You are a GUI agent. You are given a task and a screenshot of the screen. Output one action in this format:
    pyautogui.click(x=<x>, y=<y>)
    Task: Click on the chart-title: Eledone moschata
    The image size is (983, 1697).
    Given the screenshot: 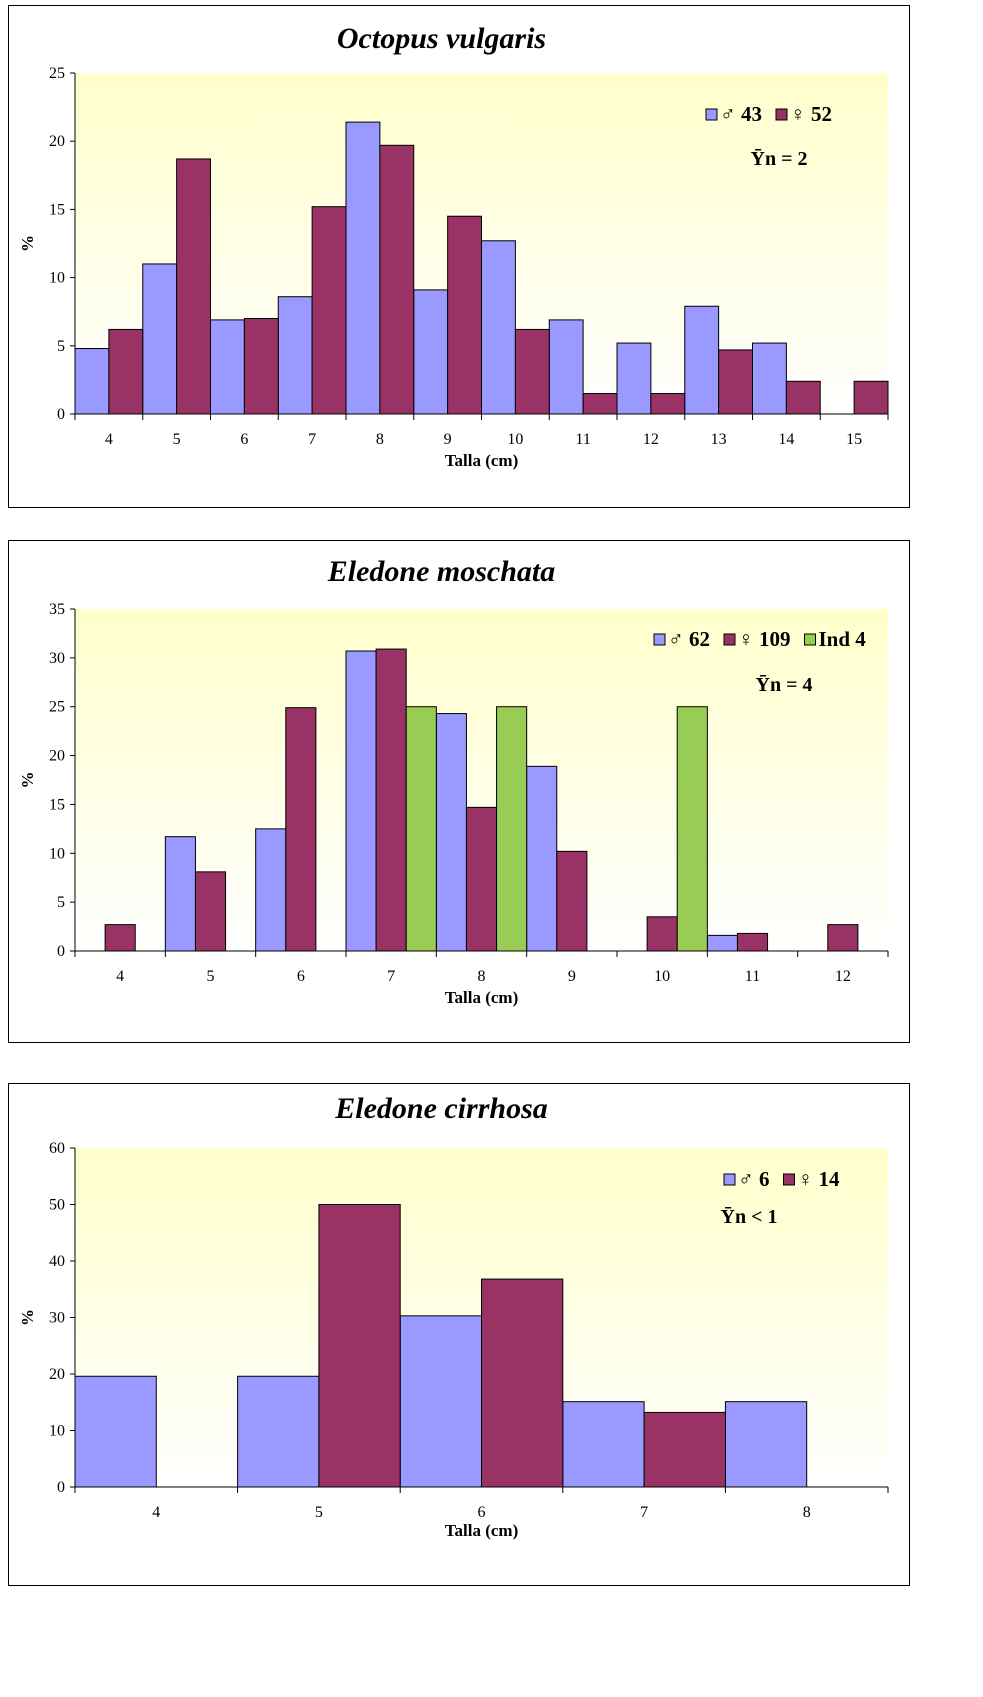 What is the action you would take?
    pyautogui.click(x=441, y=571)
    